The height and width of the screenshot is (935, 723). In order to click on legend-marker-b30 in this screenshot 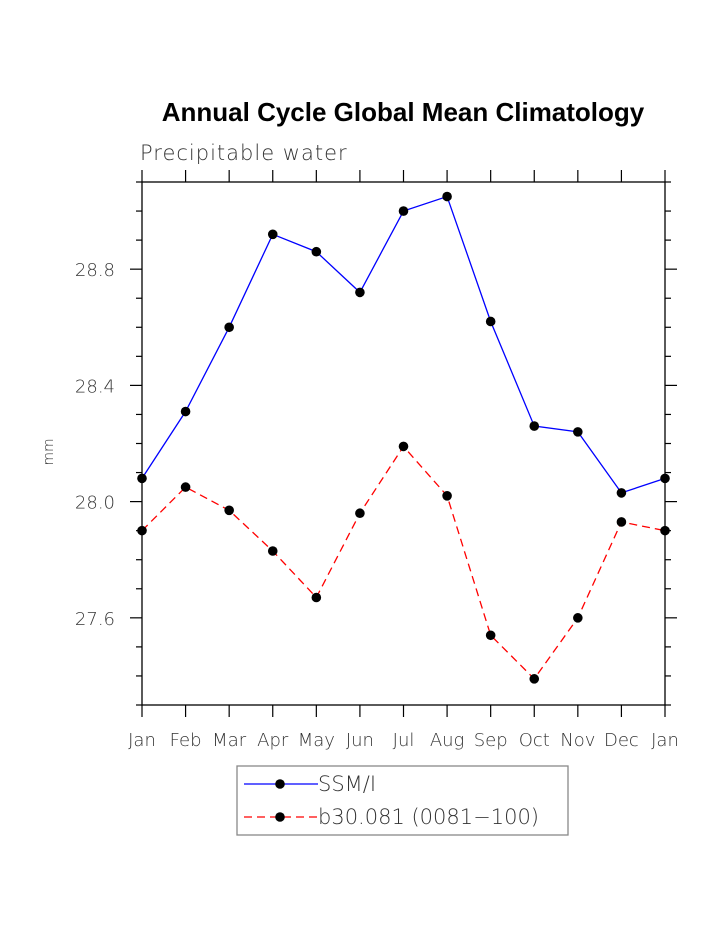, I will do `click(280, 817)`.